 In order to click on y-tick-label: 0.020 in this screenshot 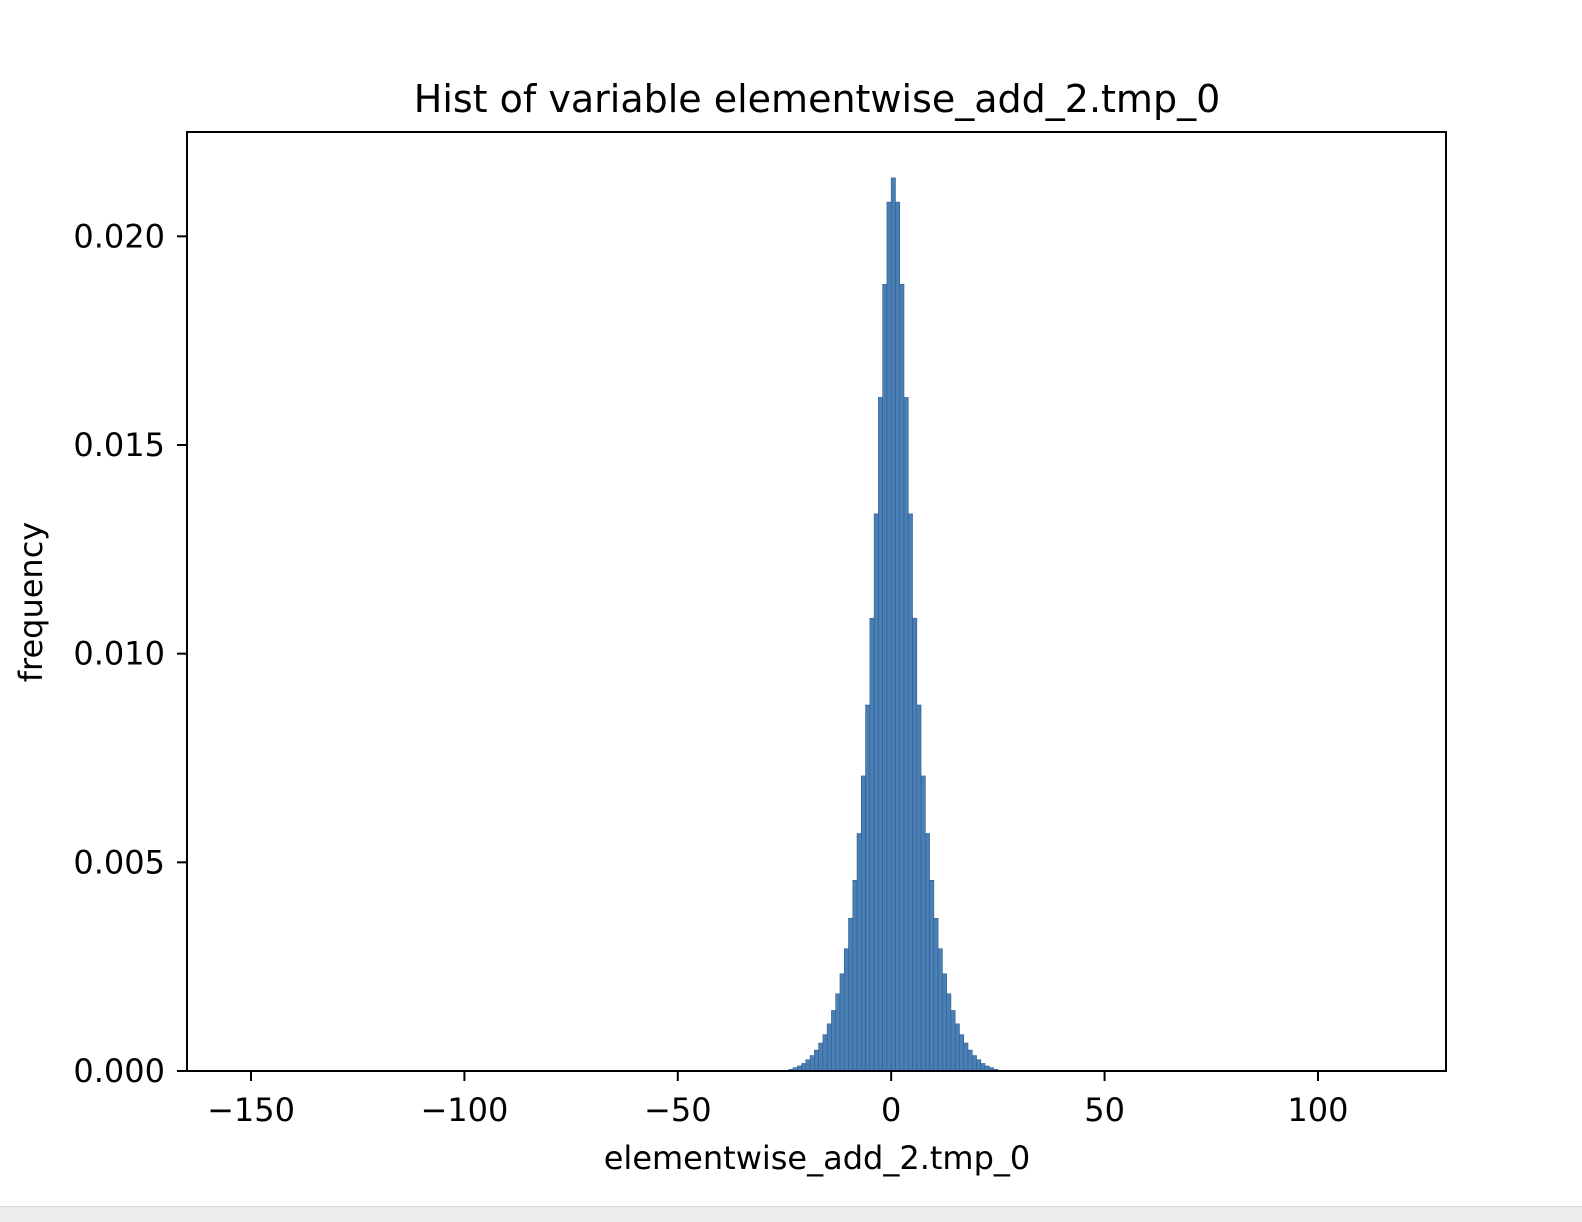, I will do `click(119, 236)`.